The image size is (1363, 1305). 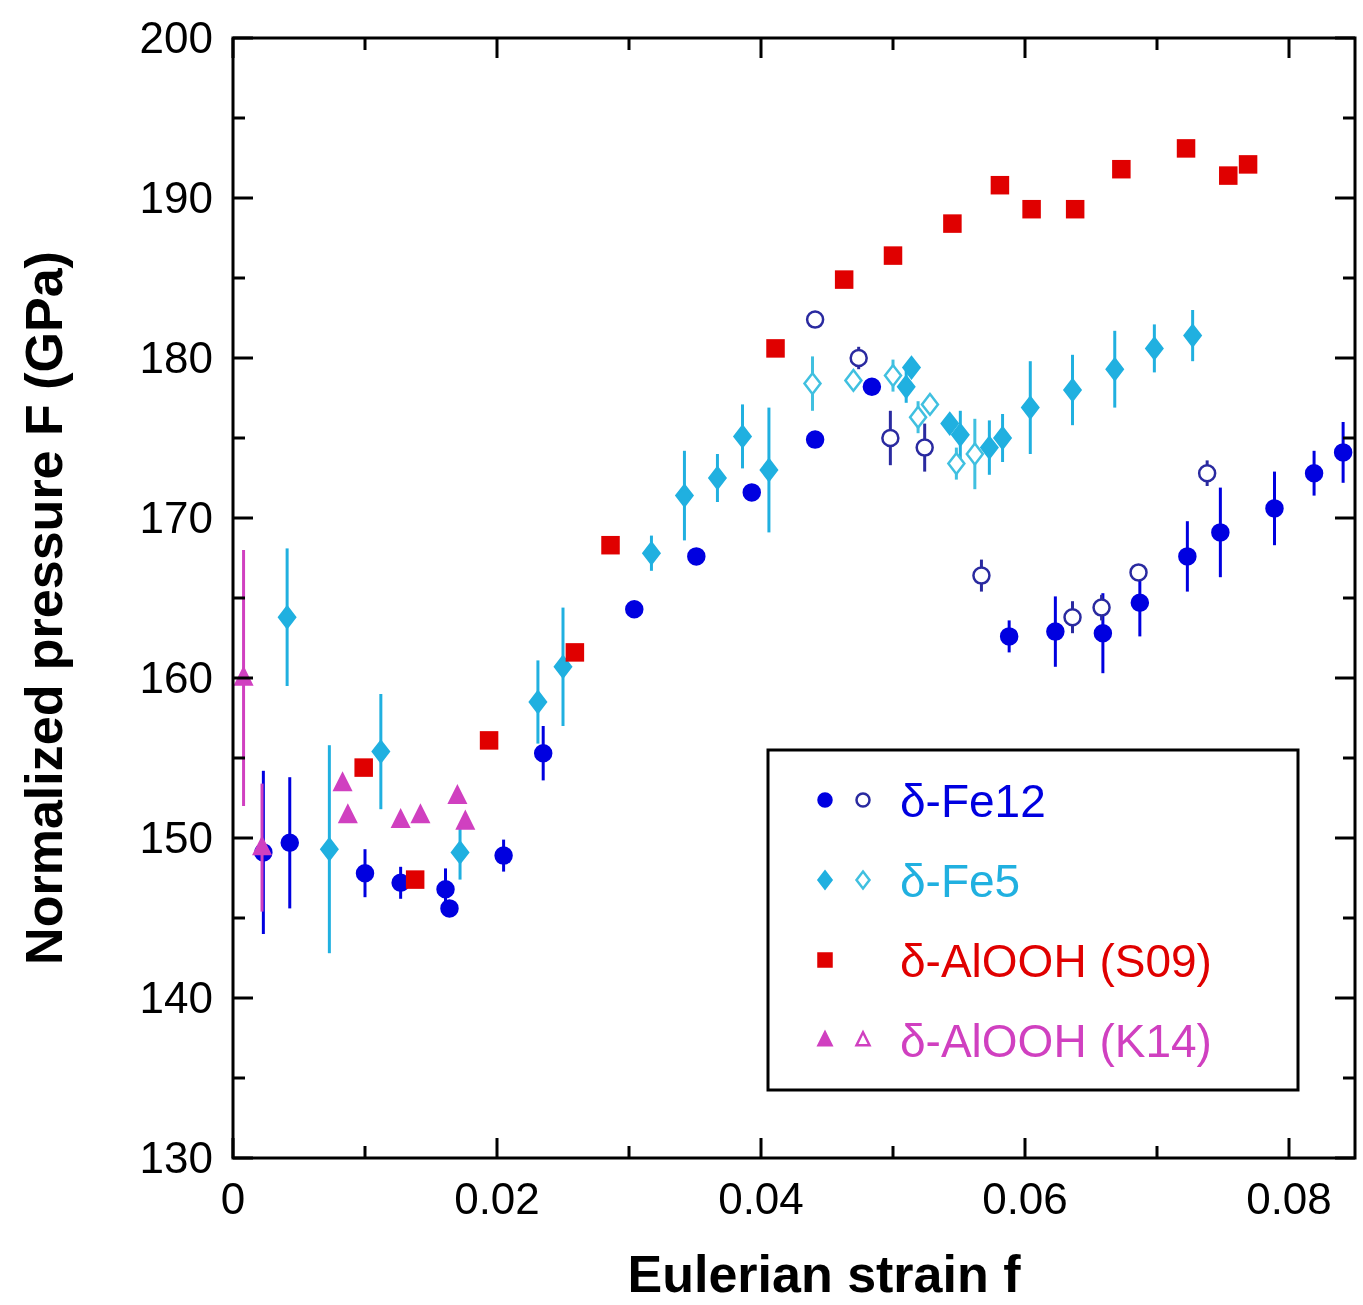 What do you see at coordinates (176, 37) in the screenshot?
I see `y-tick-label: 200` at bounding box center [176, 37].